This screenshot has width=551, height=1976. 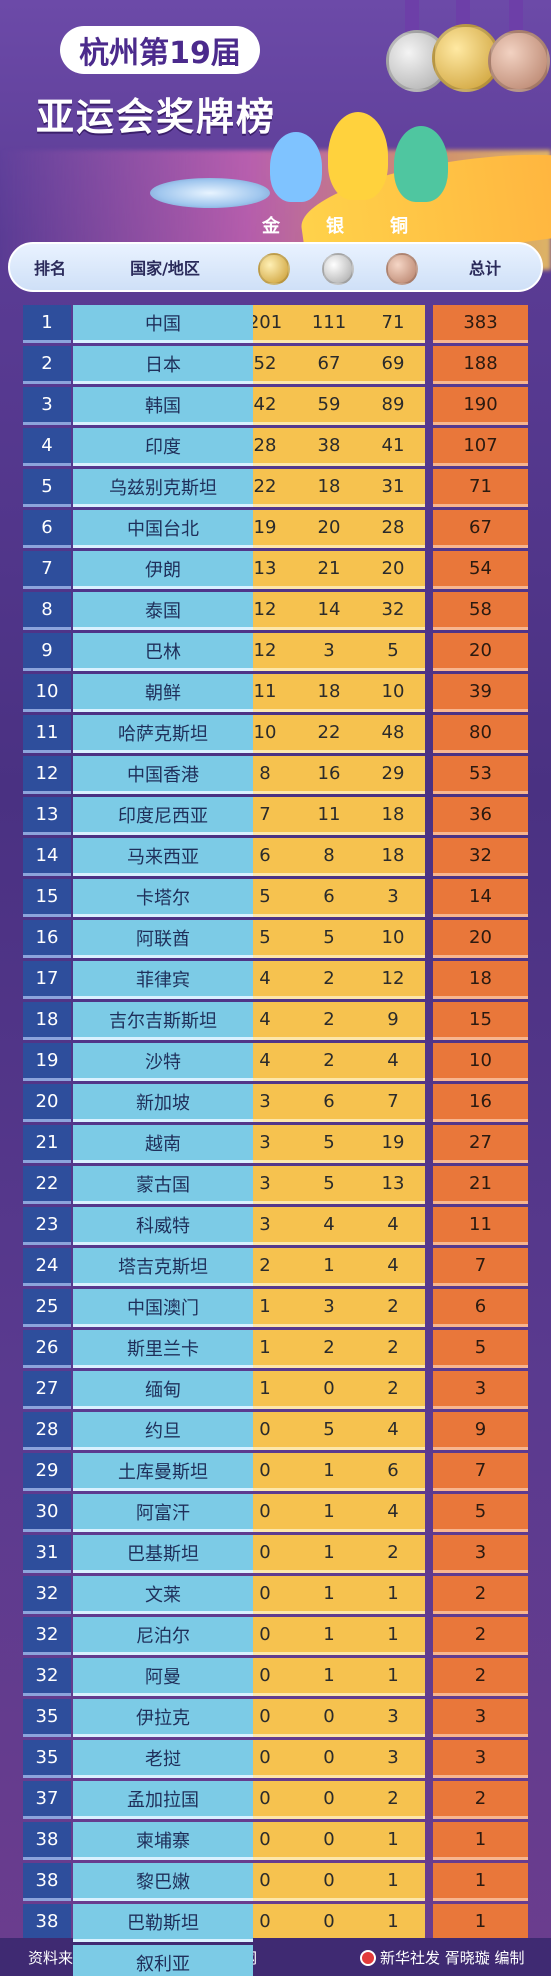 I want to click on silver-cell: 6, so click(x=329, y=1103).